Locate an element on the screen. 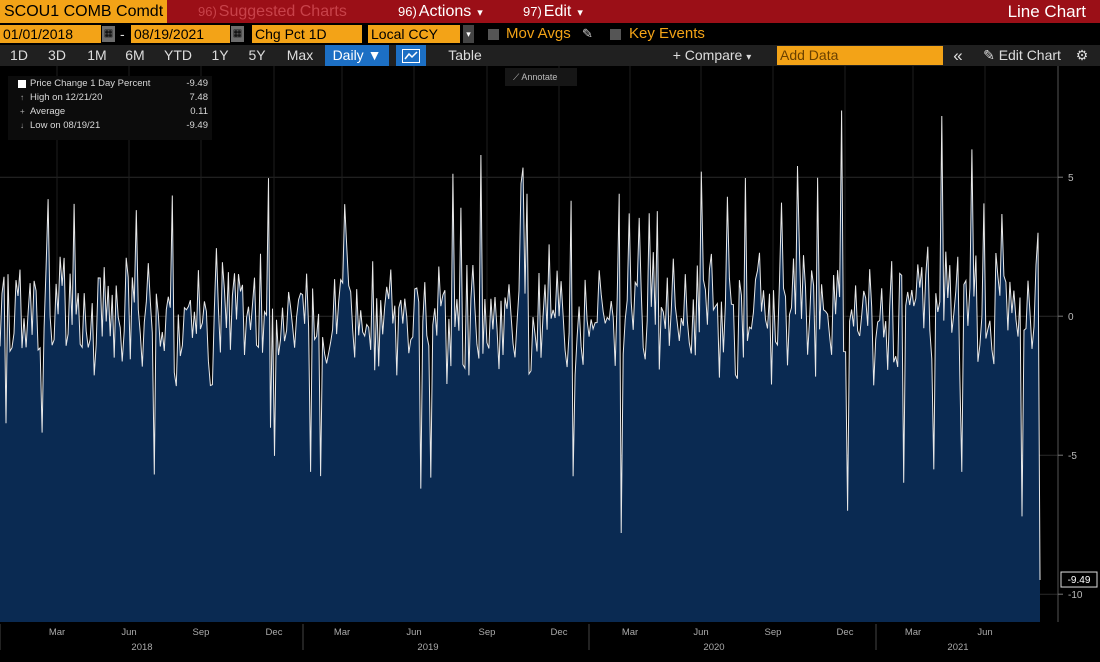 Image resolution: width=1100 pixels, height=662 pixels. y-tick-label: -10 is located at coordinates (1075, 595).